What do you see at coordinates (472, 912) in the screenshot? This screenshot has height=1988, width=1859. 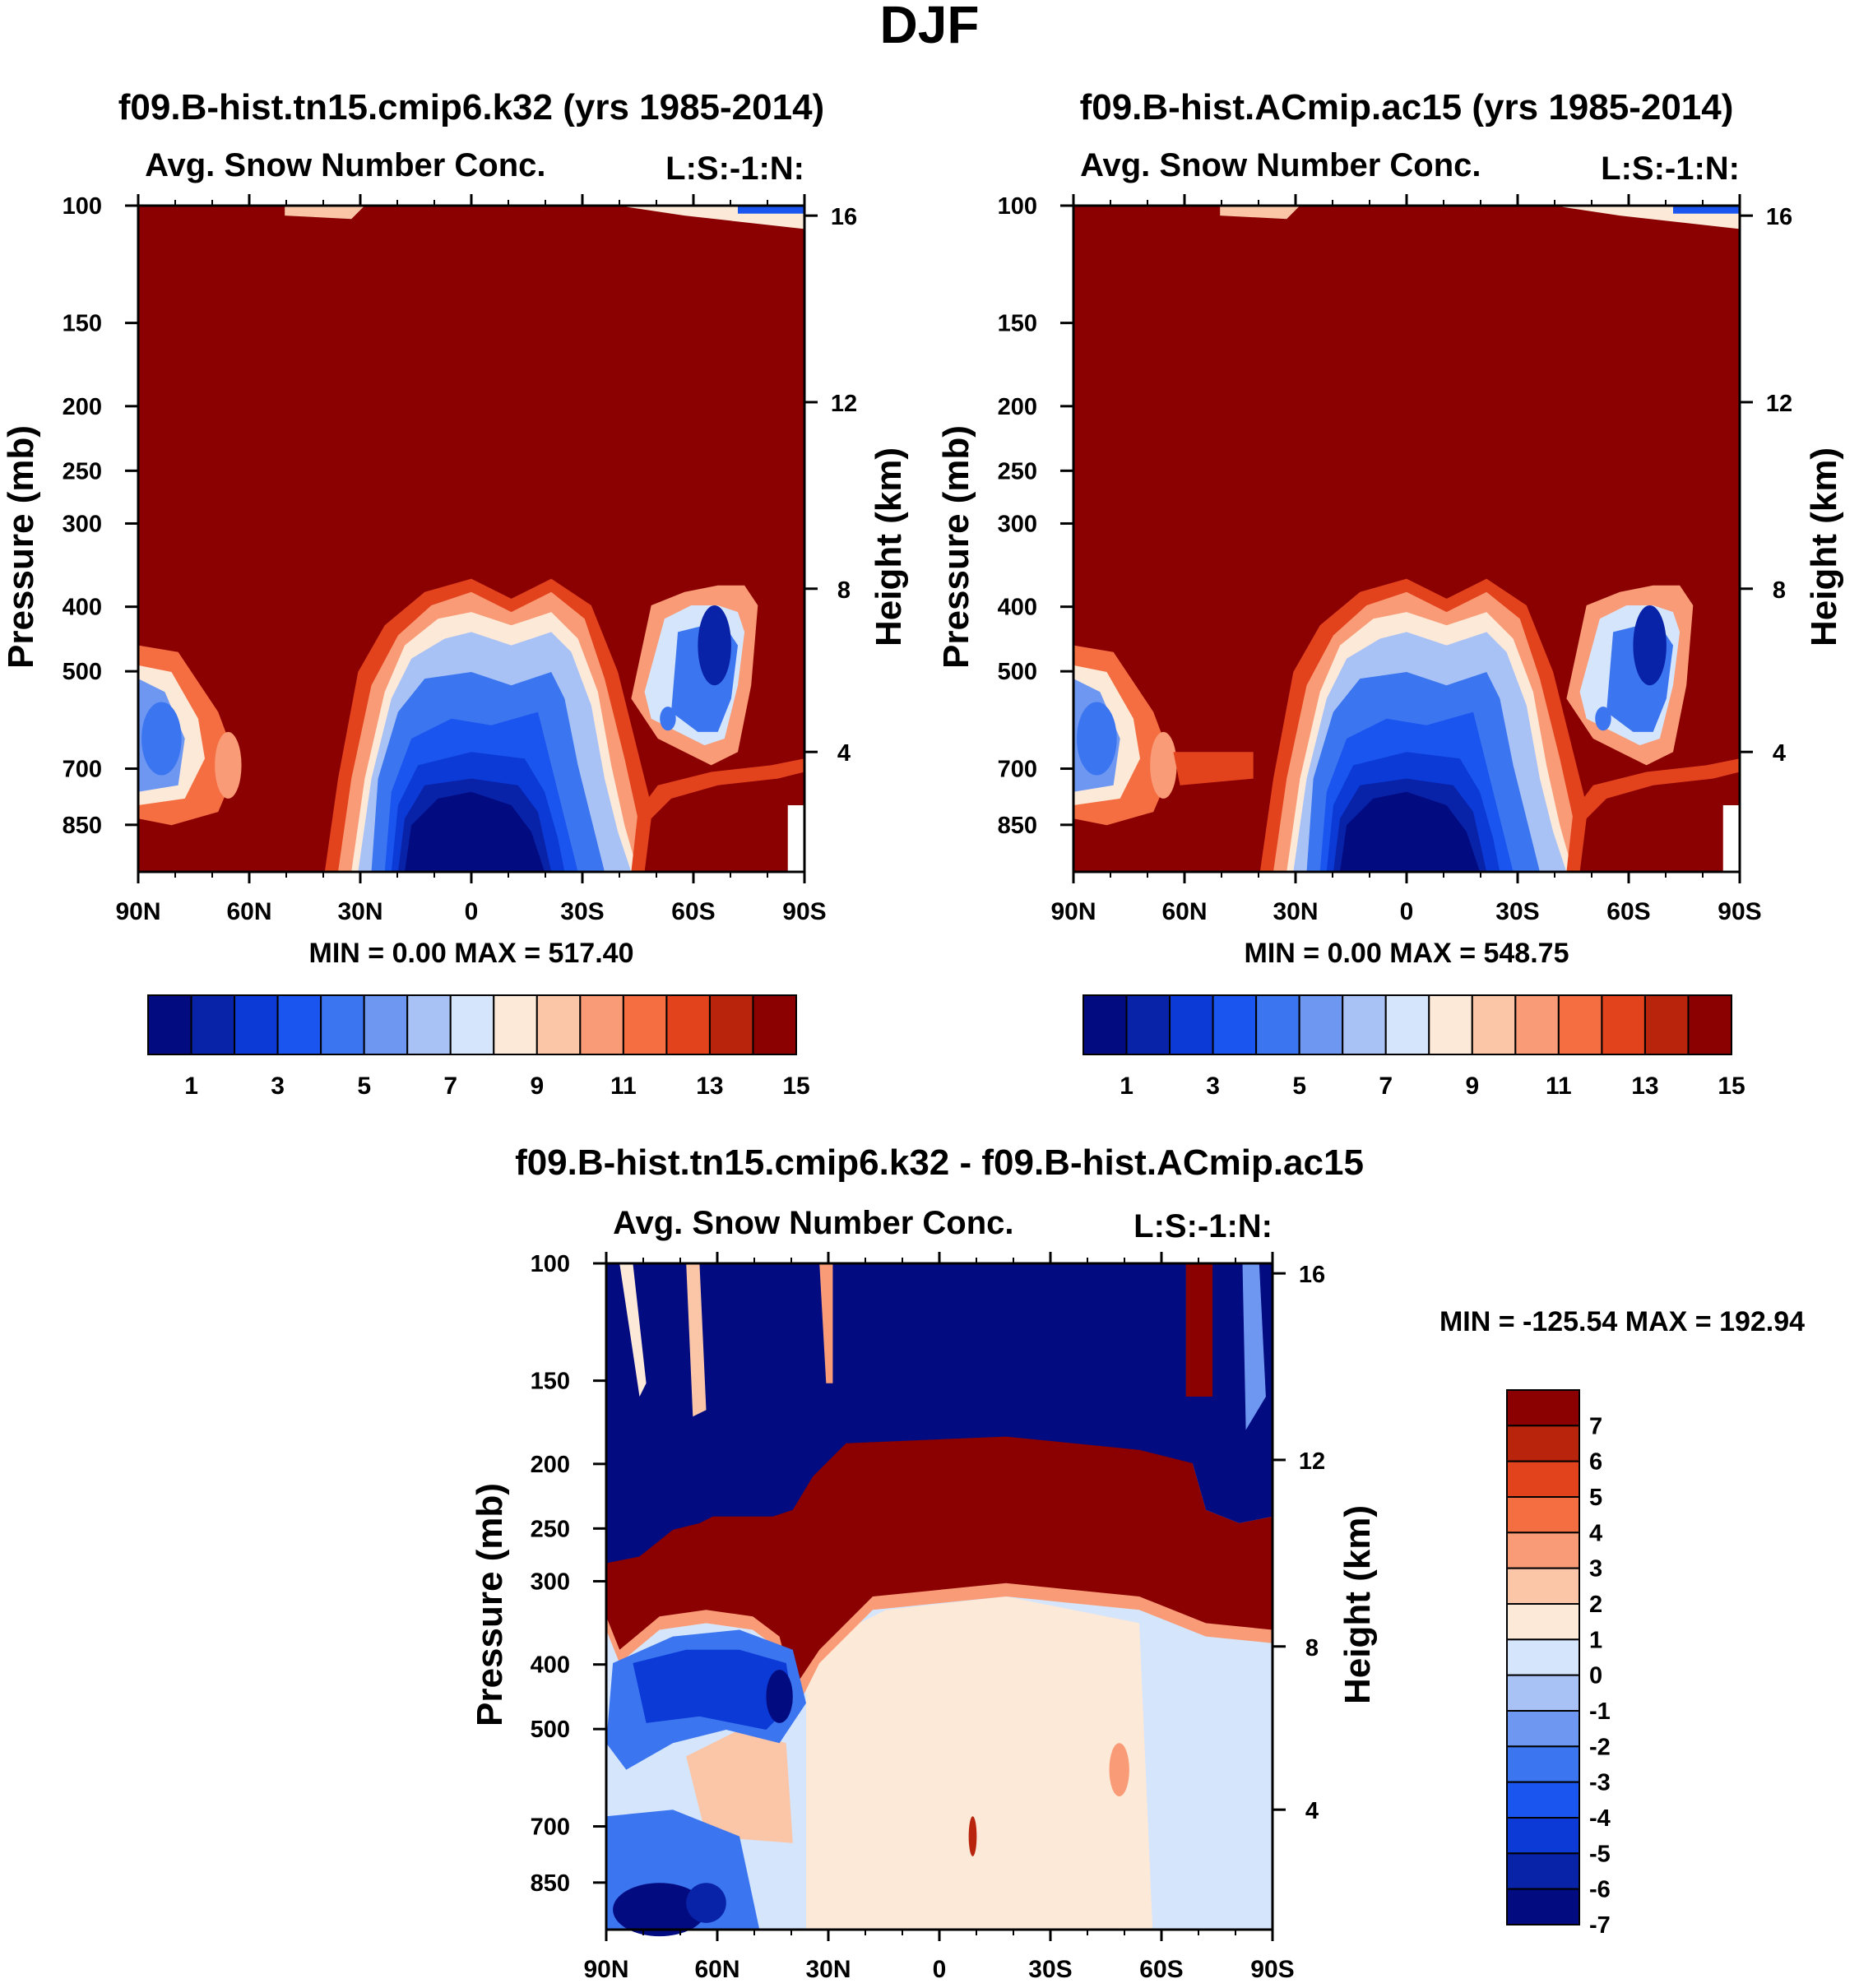 I see `x-tick-label: 0` at bounding box center [472, 912].